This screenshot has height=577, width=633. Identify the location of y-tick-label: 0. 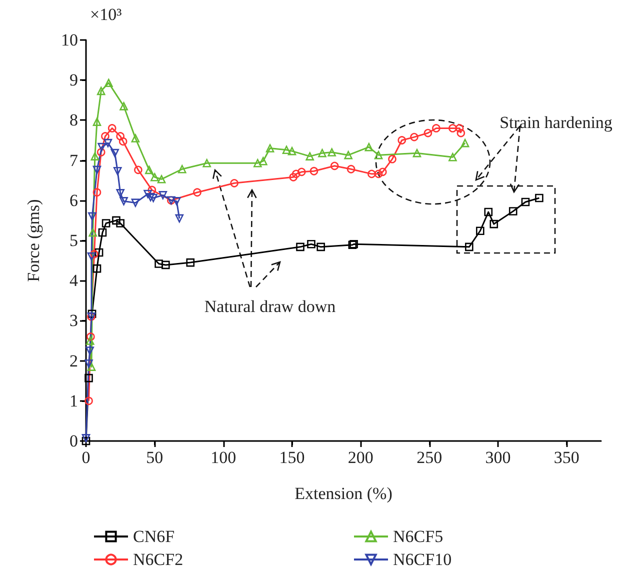
(74, 441).